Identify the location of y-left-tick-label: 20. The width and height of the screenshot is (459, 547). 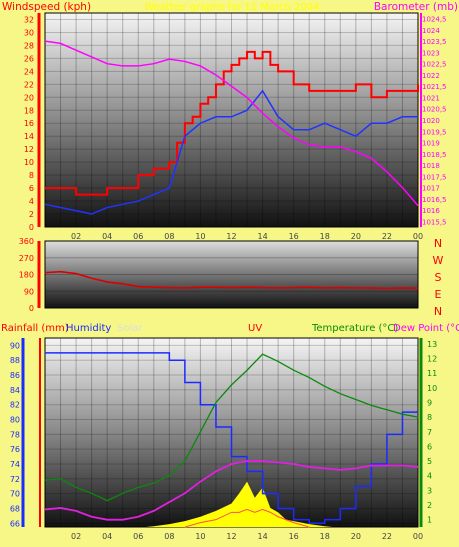
(29, 97).